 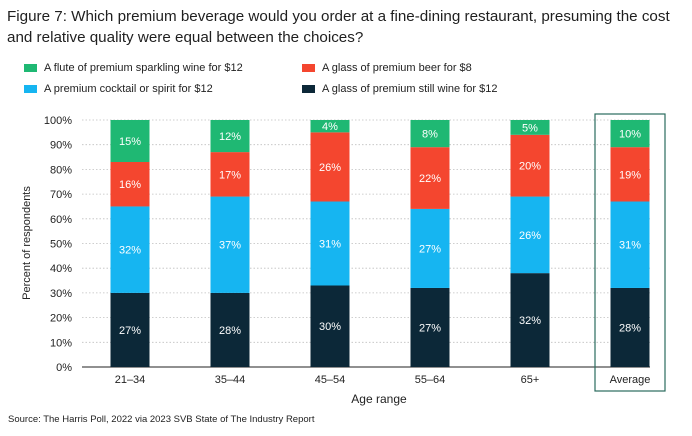 What do you see at coordinates (530, 380) in the screenshot?
I see `x-tick-label: 65+` at bounding box center [530, 380].